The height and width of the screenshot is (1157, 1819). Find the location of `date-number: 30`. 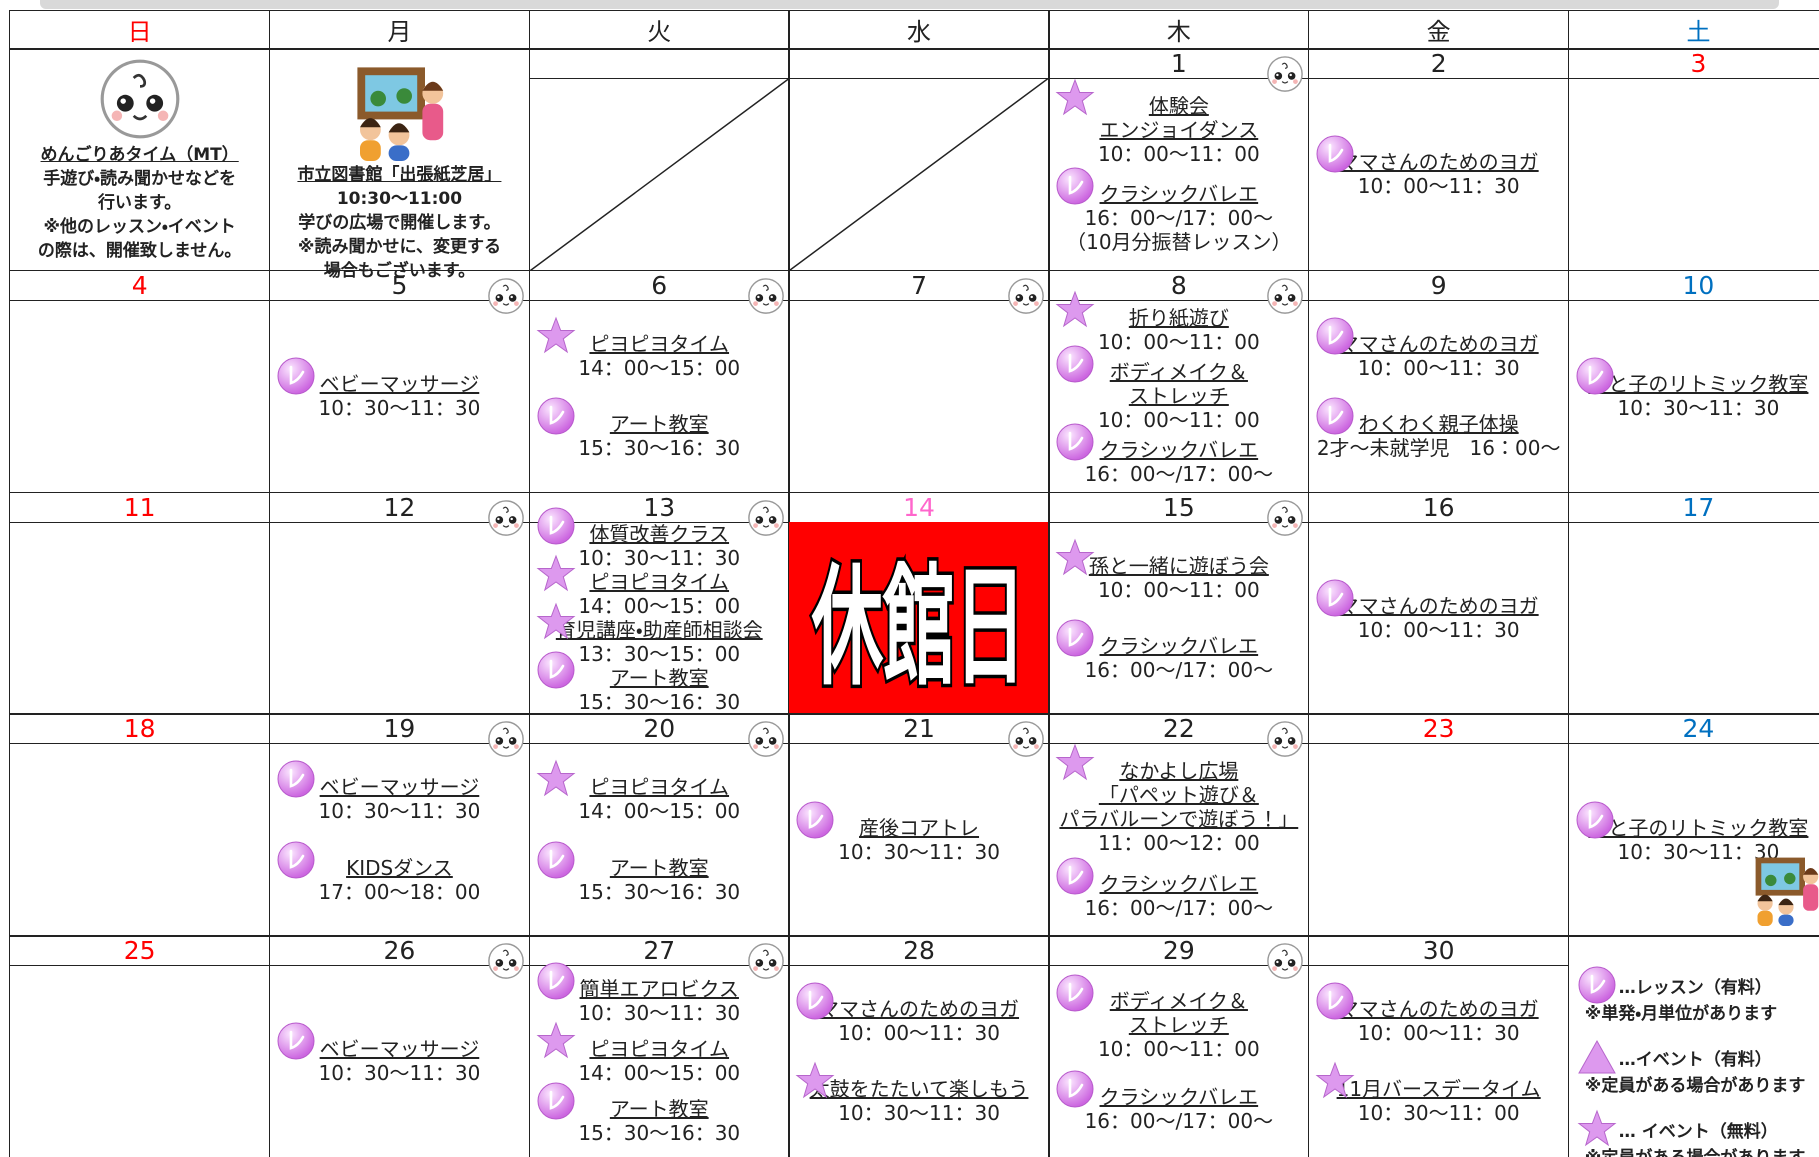

date-number: 30 is located at coordinates (1439, 951).